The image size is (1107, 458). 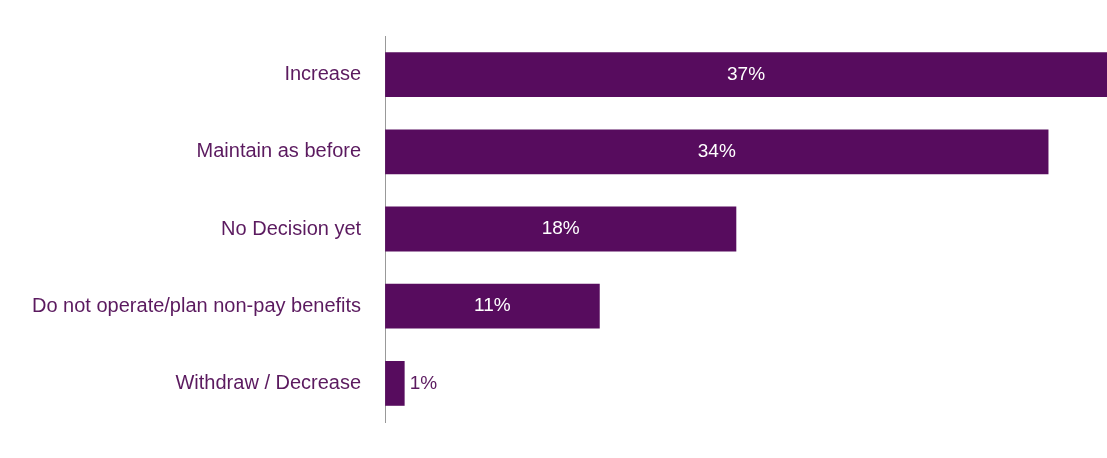 What do you see at coordinates (423, 382) in the screenshot?
I see `data-label: 1%` at bounding box center [423, 382].